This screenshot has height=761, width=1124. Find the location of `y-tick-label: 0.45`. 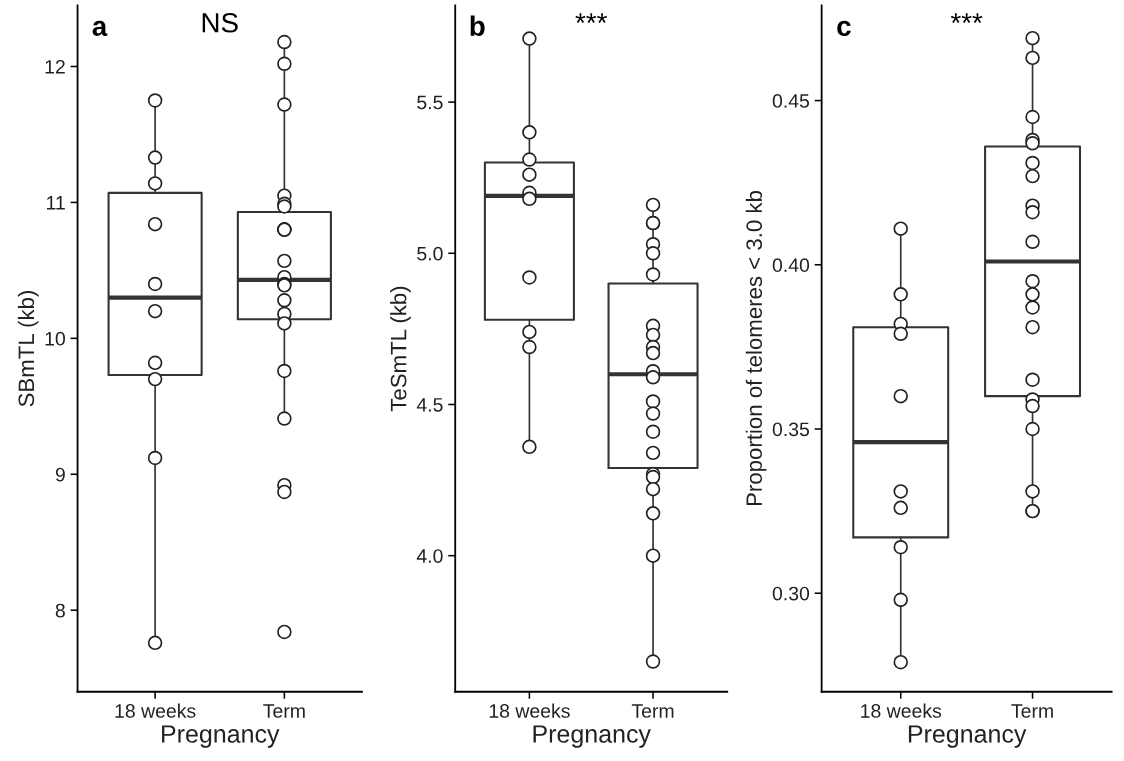

y-tick-label: 0.45 is located at coordinates (791, 101).